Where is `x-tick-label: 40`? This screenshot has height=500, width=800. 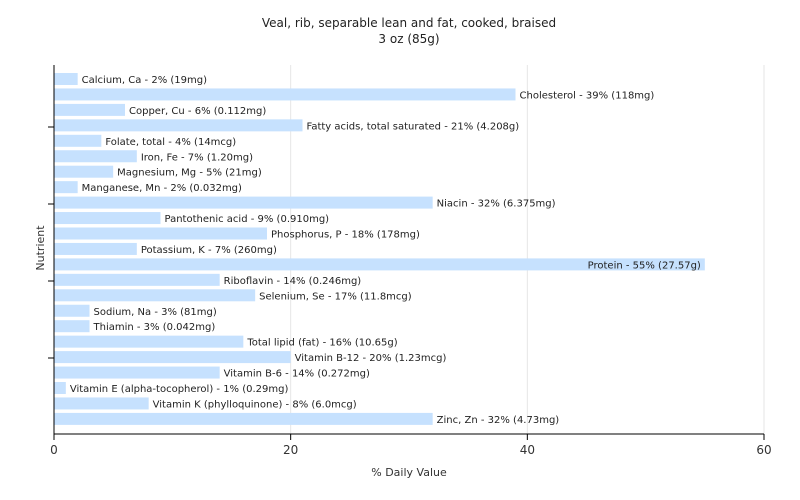 x-tick-label: 40 is located at coordinates (527, 450).